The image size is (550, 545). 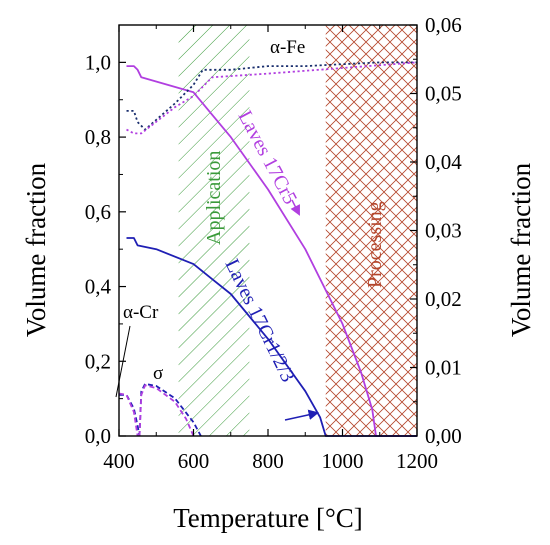 What do you see at coordinates (98, 137) in the screenshot?
I see `y-left-tick-label: 0,8` at bounding box center [98, 137].